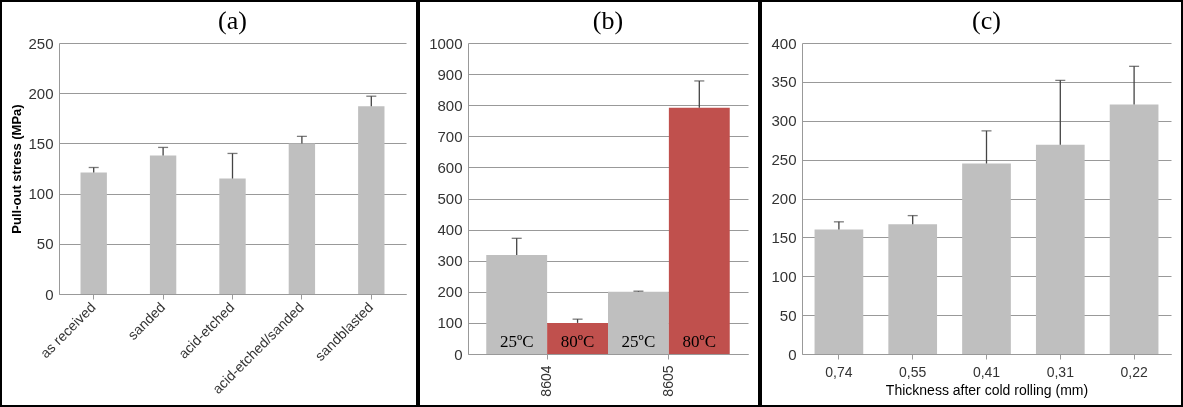 This screenshot has width=1183, height=407. I want to click on chart-title: (b), so click(608, 20).